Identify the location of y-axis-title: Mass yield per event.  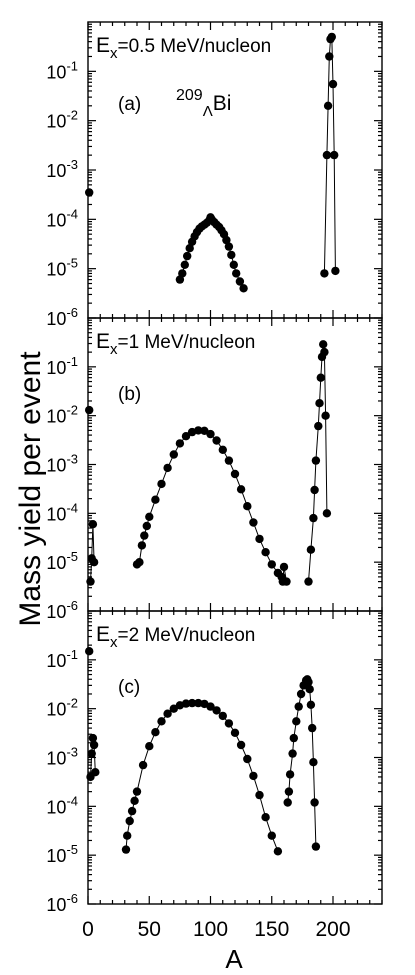
(30, 489).